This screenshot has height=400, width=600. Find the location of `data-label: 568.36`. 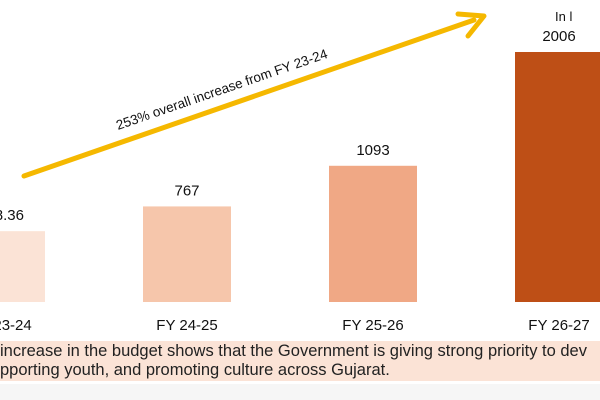

data-label: 568.36 is located at coordinates (12, 215).